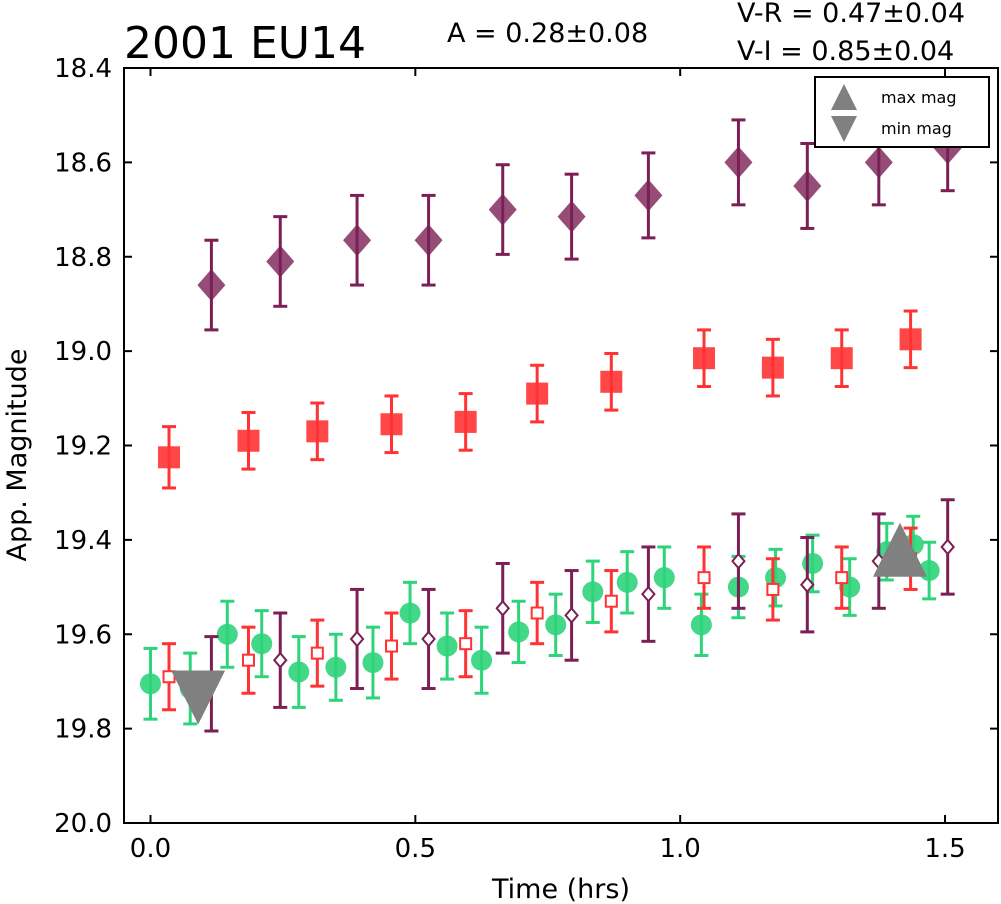 Image resolution: width=1001 pixels, height=904 pixels. Describe the element at coordinates (83, 258) in the screenshot. I see `y-tick-label: 18.8` at that location.